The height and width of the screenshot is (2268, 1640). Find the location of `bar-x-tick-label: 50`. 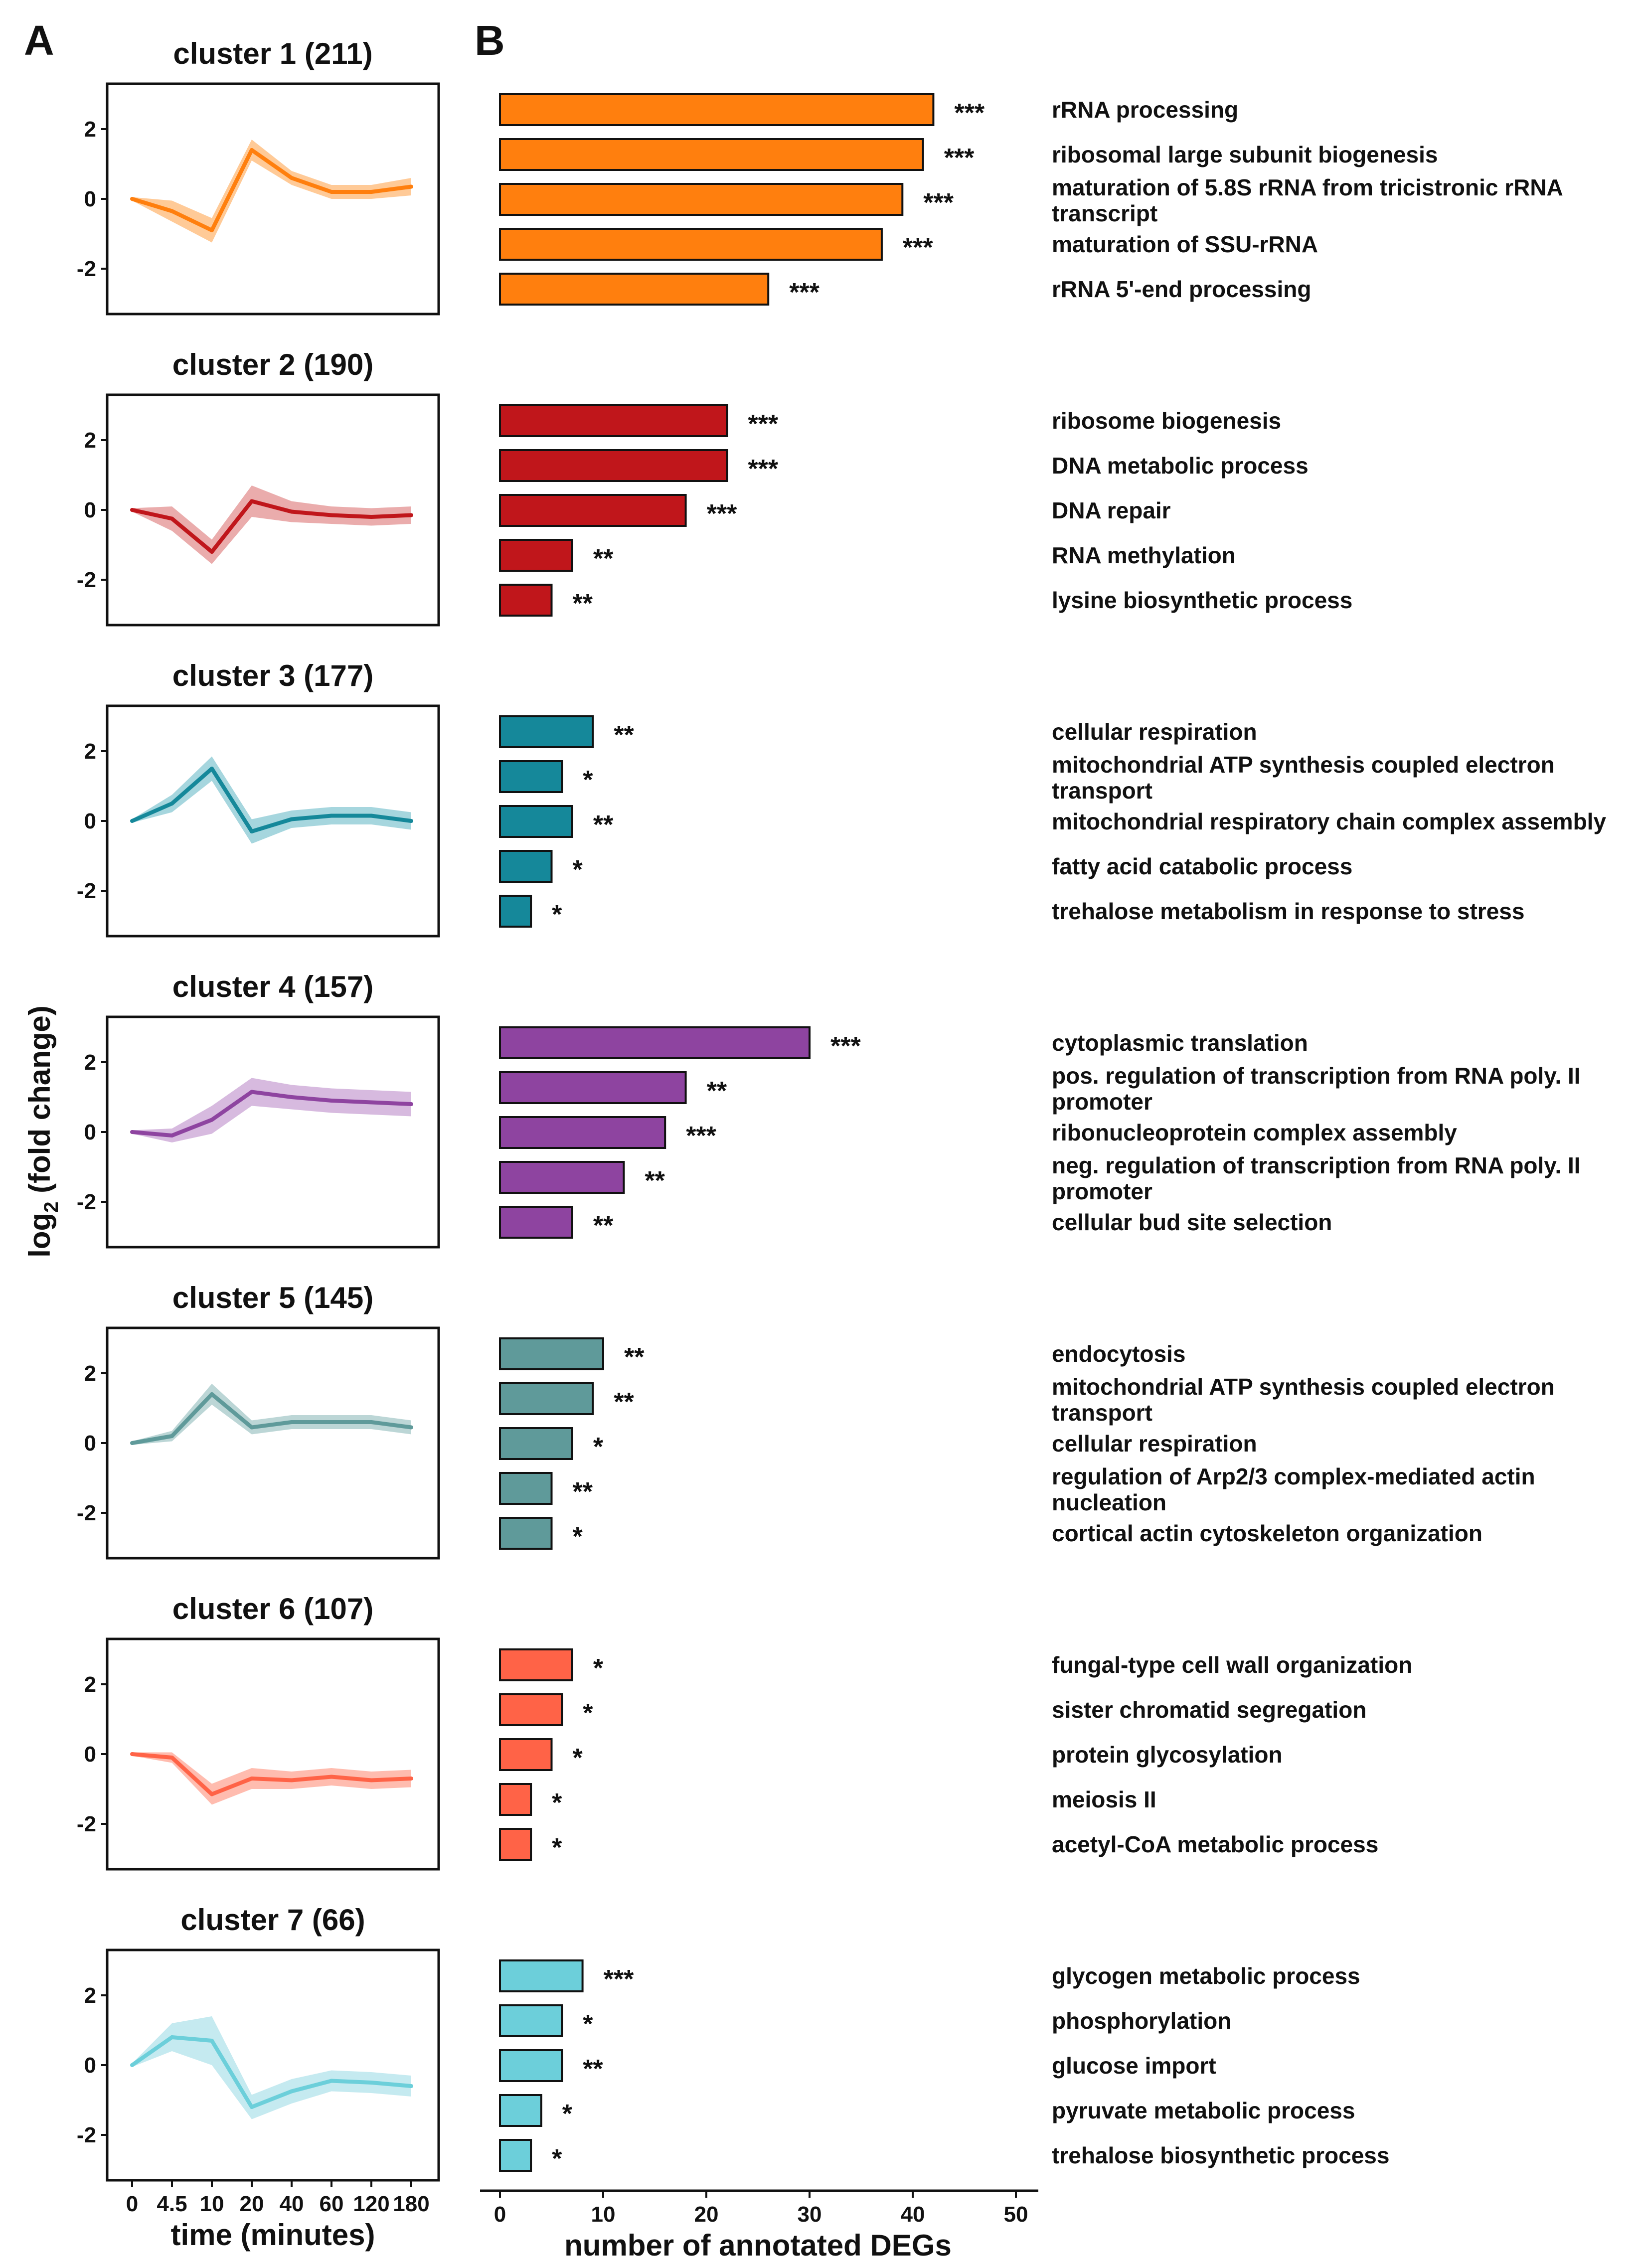

bar-x-tick-label: 50 is located at coordinates (1016, 2214).